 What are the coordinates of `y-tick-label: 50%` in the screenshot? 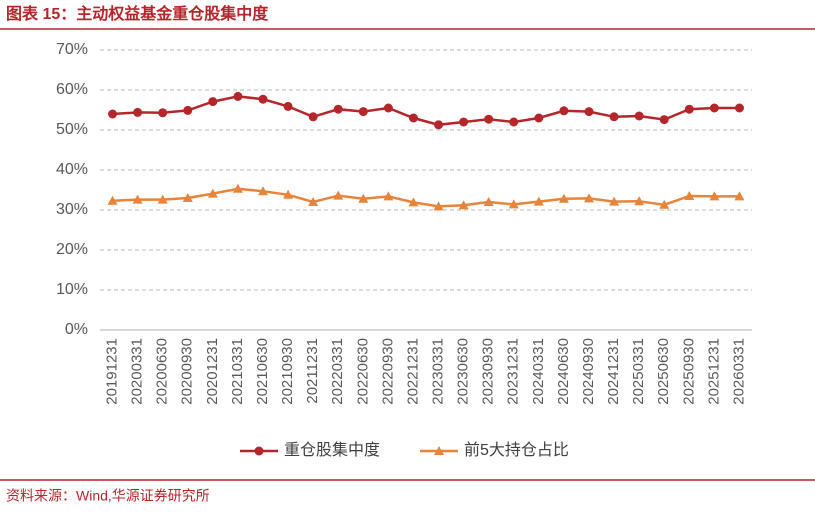 It's located at (72, 129).